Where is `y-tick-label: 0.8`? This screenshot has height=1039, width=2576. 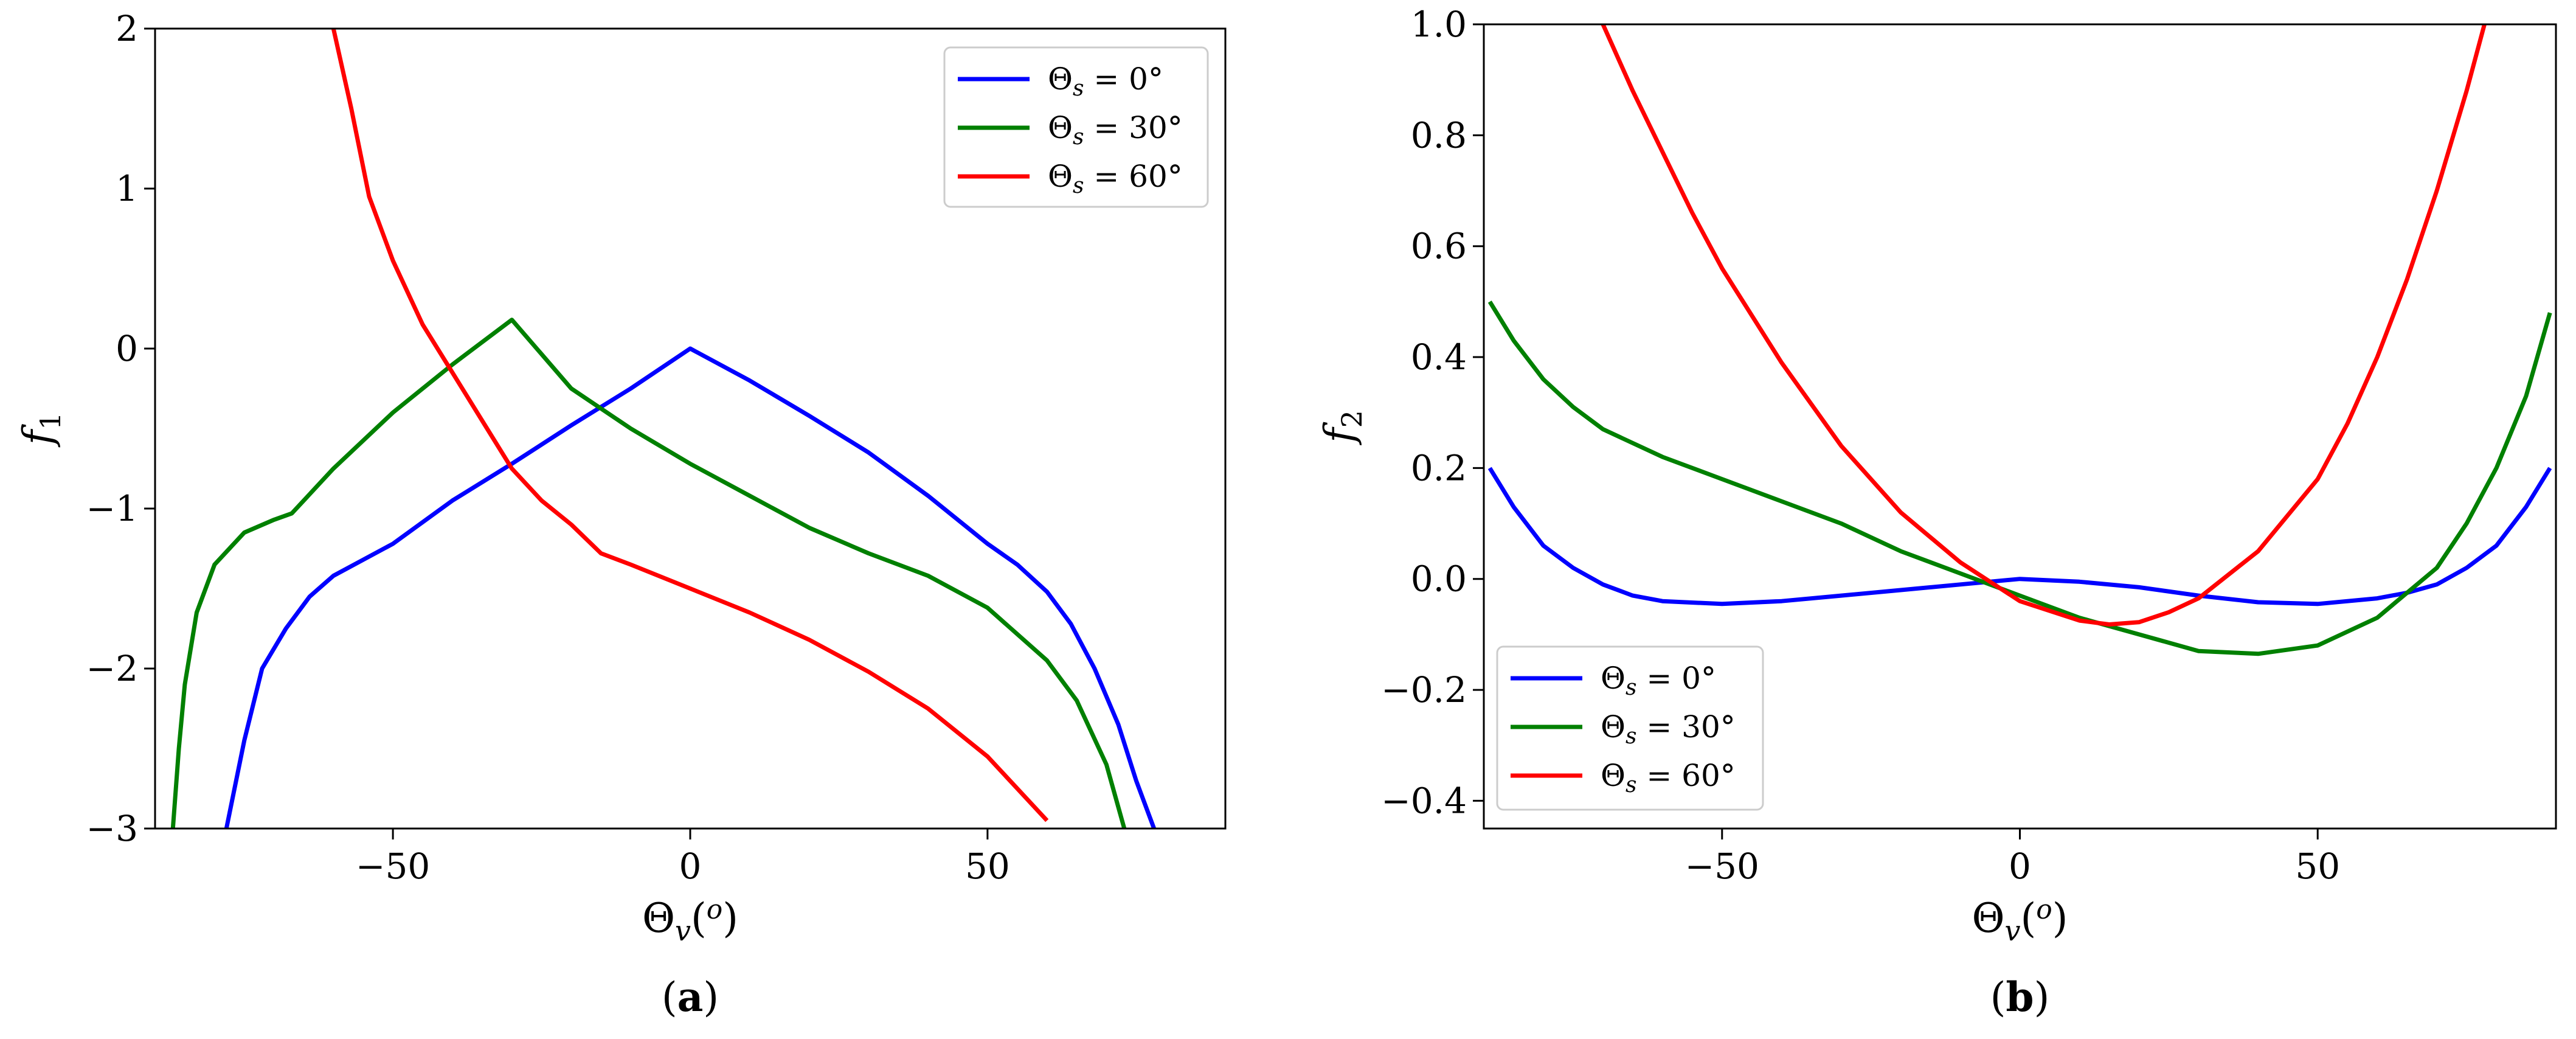 y-tick-label: 0.8 is located at coordinates (1439, 135).